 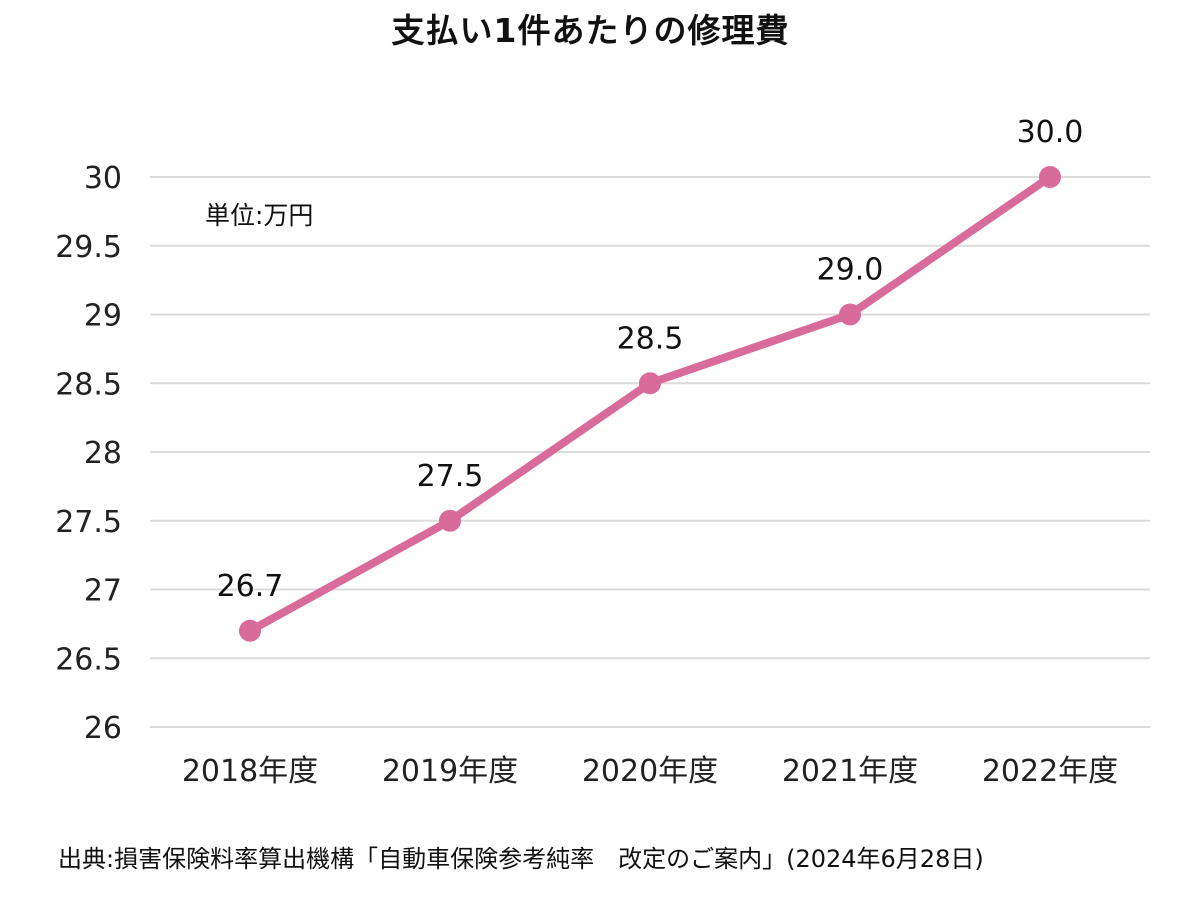 I want to click on y-axis-ticks: 26 26.5 27 27.5 28 28.5 29 29.5 30, so click(x=88, y=453).